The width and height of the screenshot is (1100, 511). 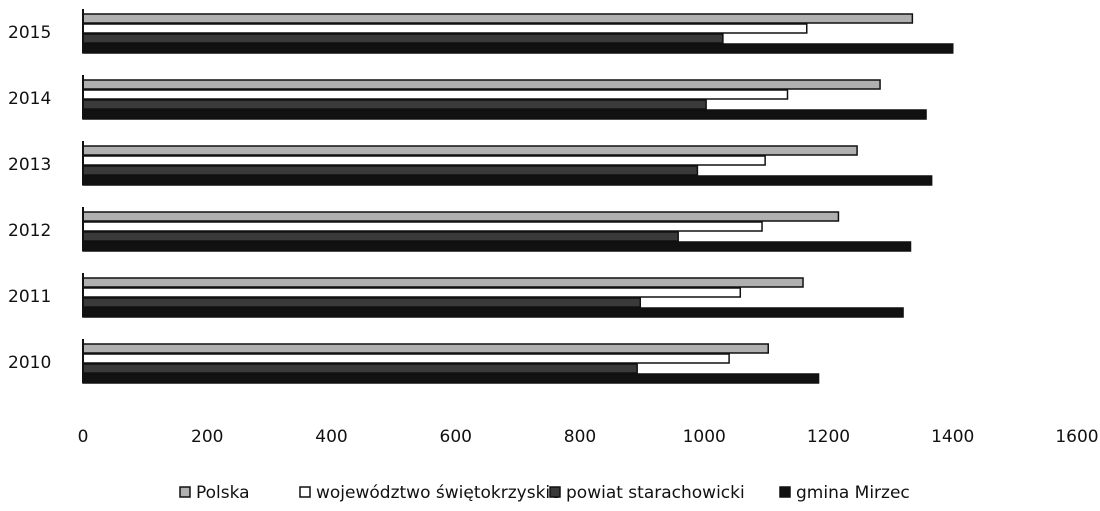 What do you see at coordinates (828, 437) in the screenshot?
I see `x-tick-label: 1200` at bounding box center [828, 437].